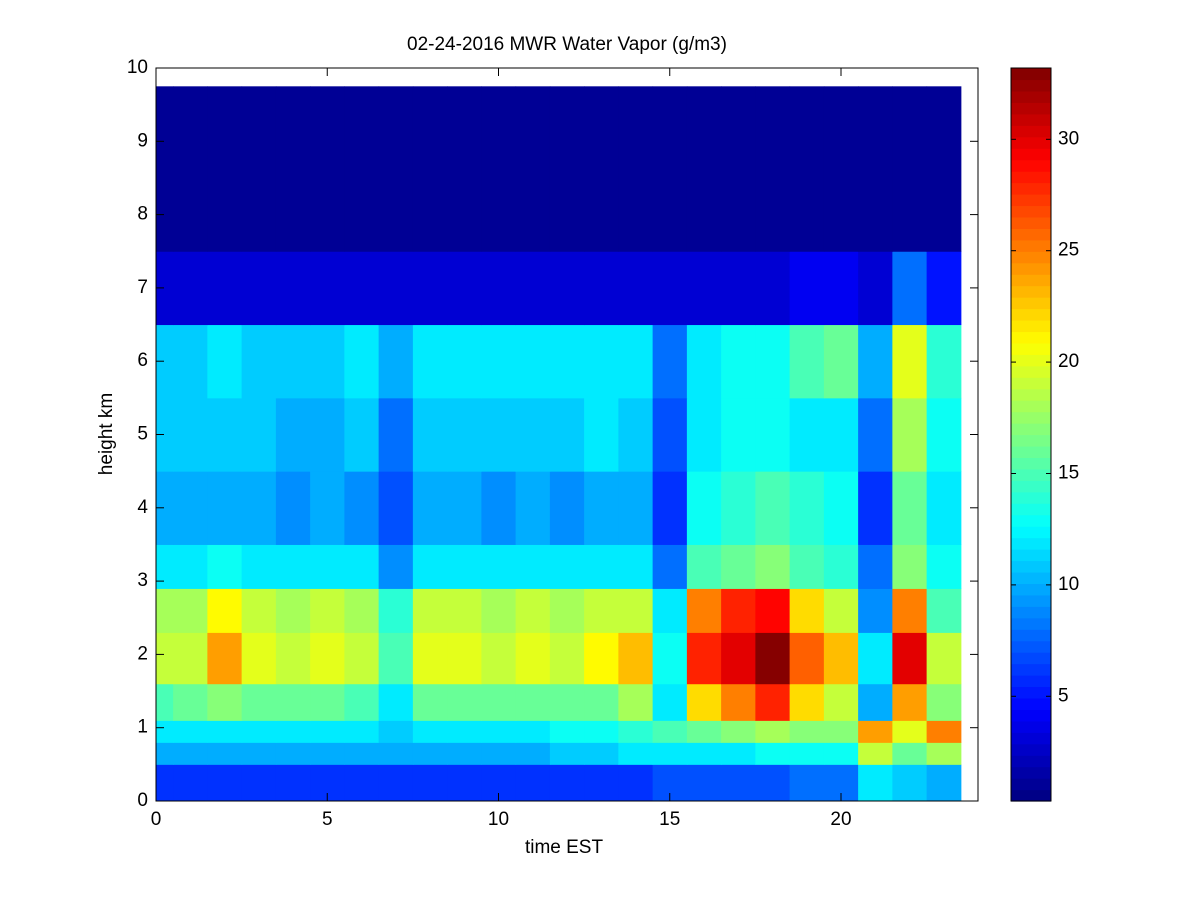  What do you see at coordinates (142, 727) in the screenshot?
I see `y-tick-label: 1` at bounding box center [142, 727].